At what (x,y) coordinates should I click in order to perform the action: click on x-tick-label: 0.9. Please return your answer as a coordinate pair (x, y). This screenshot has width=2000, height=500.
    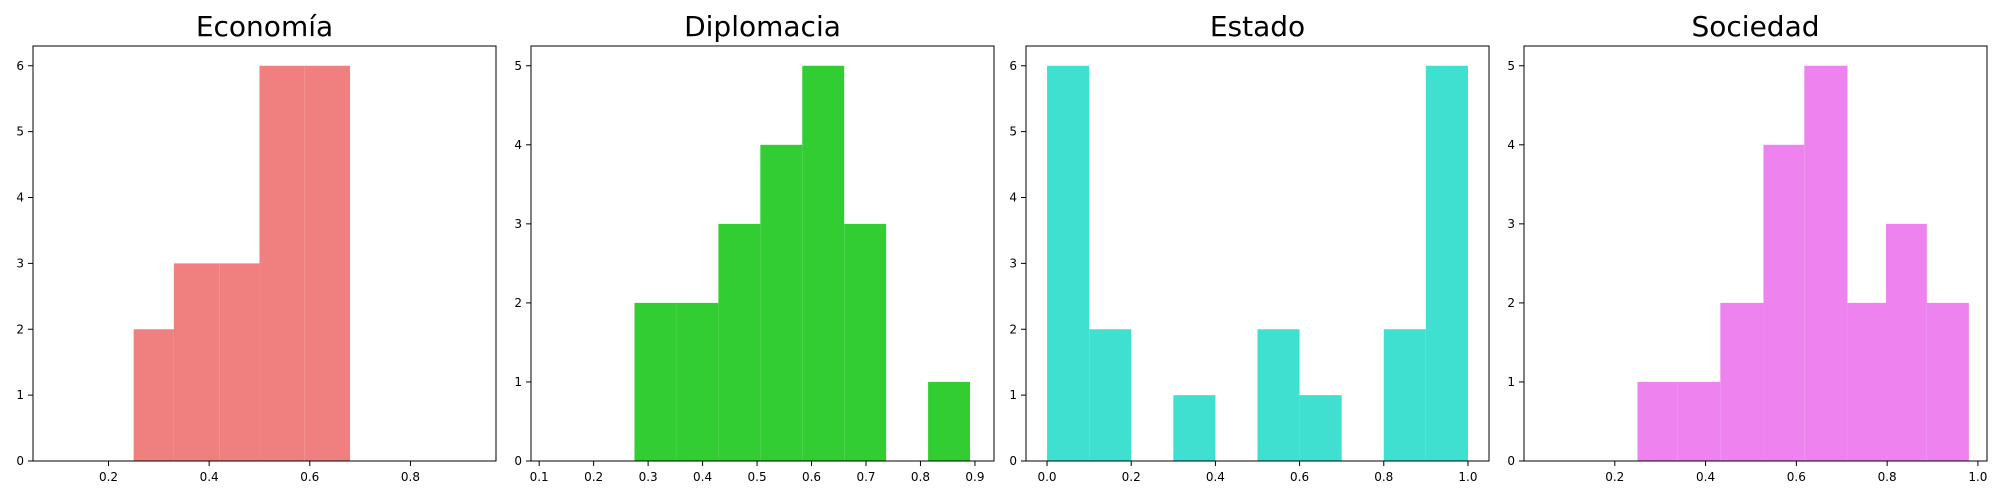
    Looking at the image, I should click on (974, 477).